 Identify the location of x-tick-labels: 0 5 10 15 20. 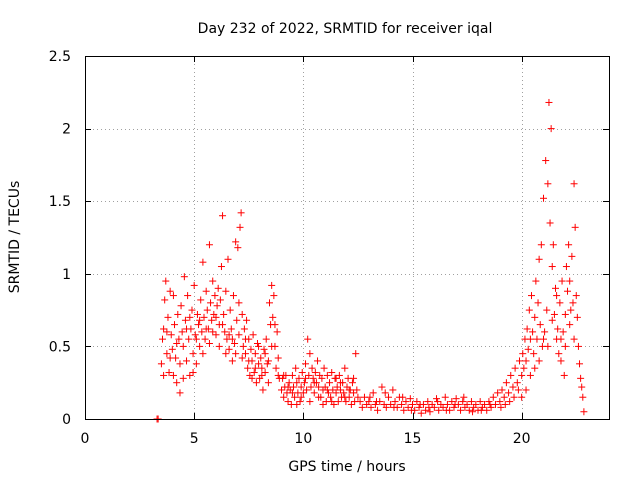
(306, 439).